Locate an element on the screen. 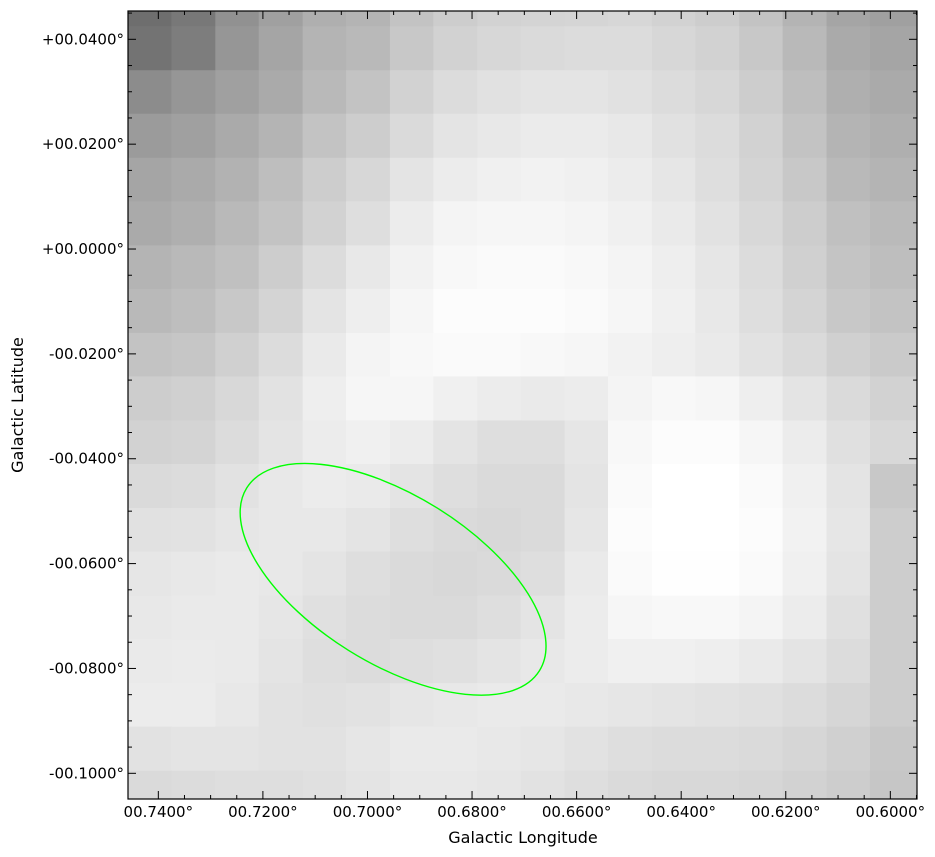 Image resolution: width=935 pixels, height=857 pixels. x-tick-label: 00.6200° is located at coordinates (786, 812).